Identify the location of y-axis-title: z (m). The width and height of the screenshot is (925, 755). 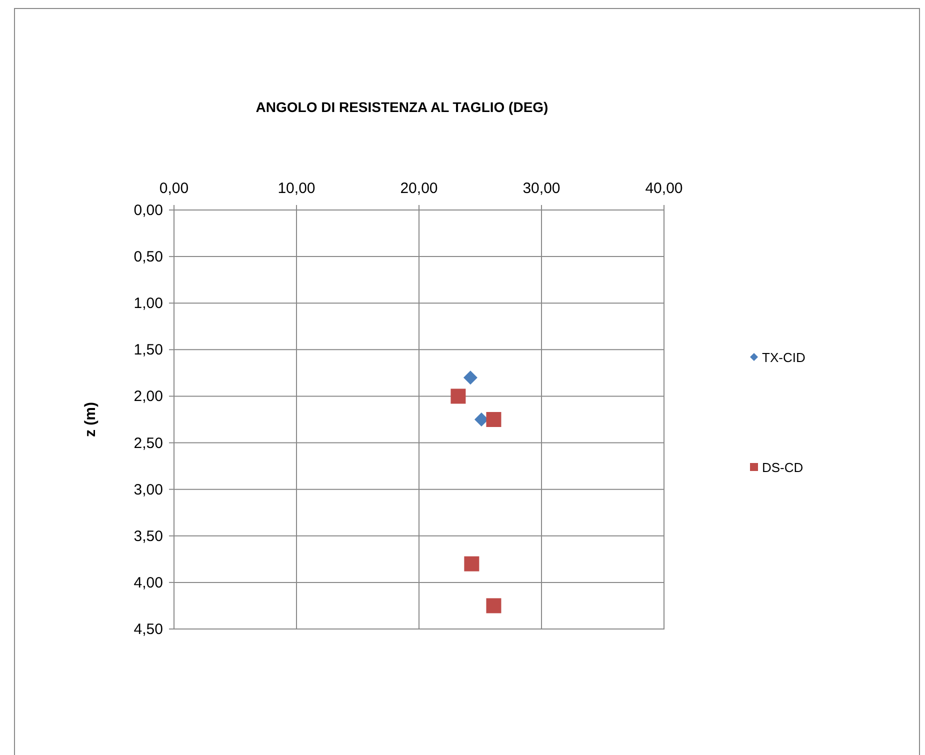
(90, 419).